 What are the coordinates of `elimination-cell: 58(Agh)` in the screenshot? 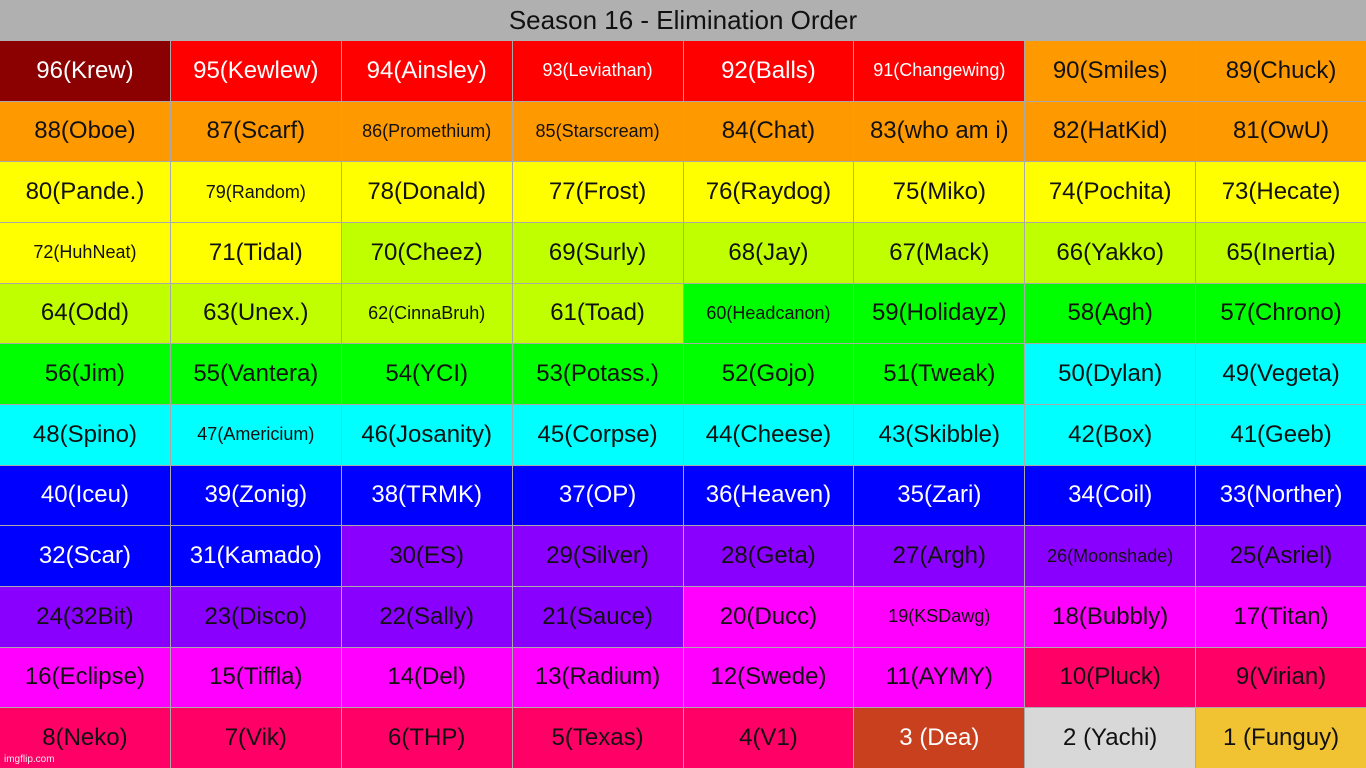 It's located at (1110, 313).